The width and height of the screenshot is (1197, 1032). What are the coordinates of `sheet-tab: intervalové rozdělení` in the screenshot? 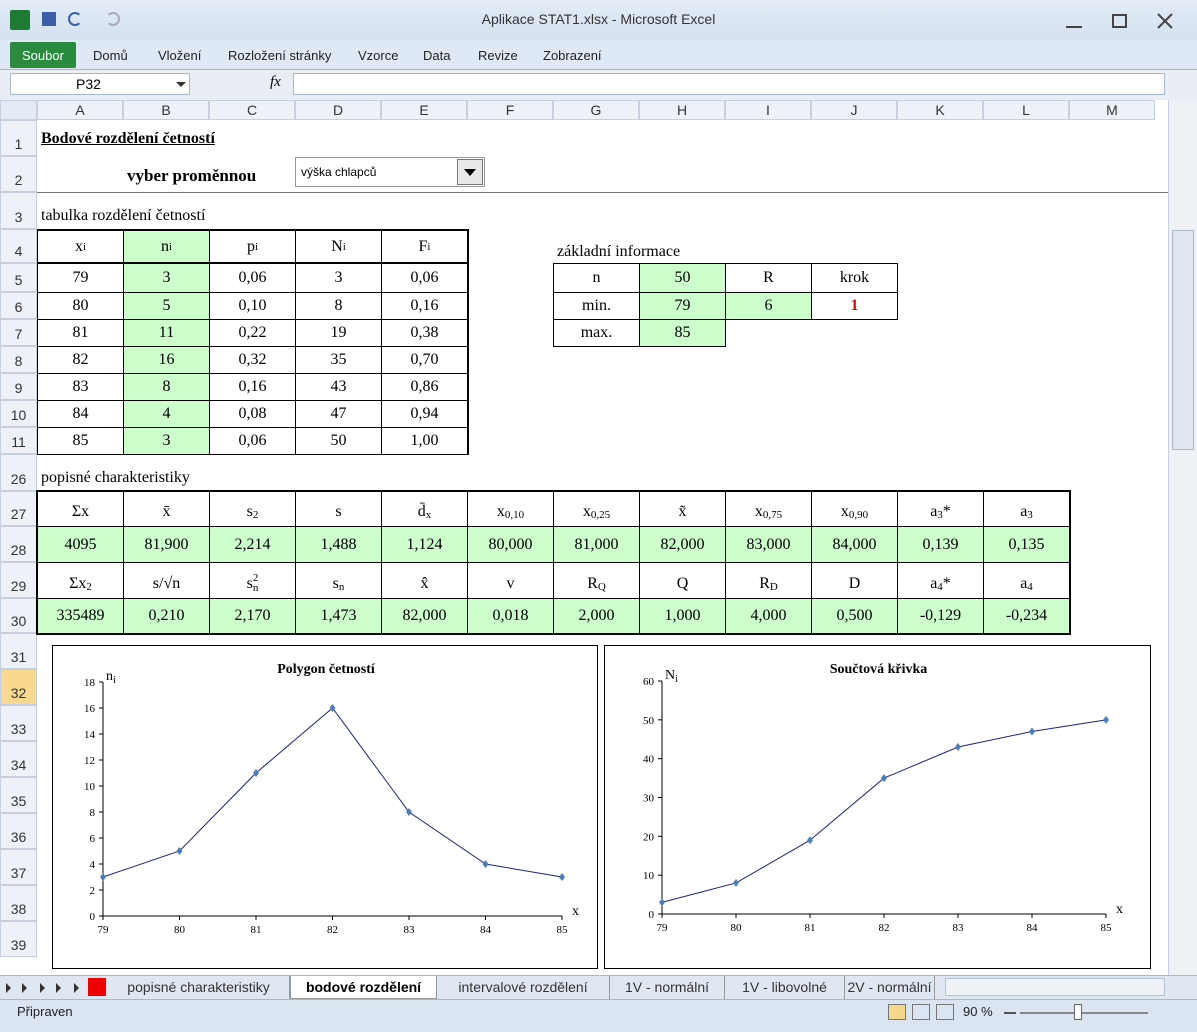 It's located at (523, 987).